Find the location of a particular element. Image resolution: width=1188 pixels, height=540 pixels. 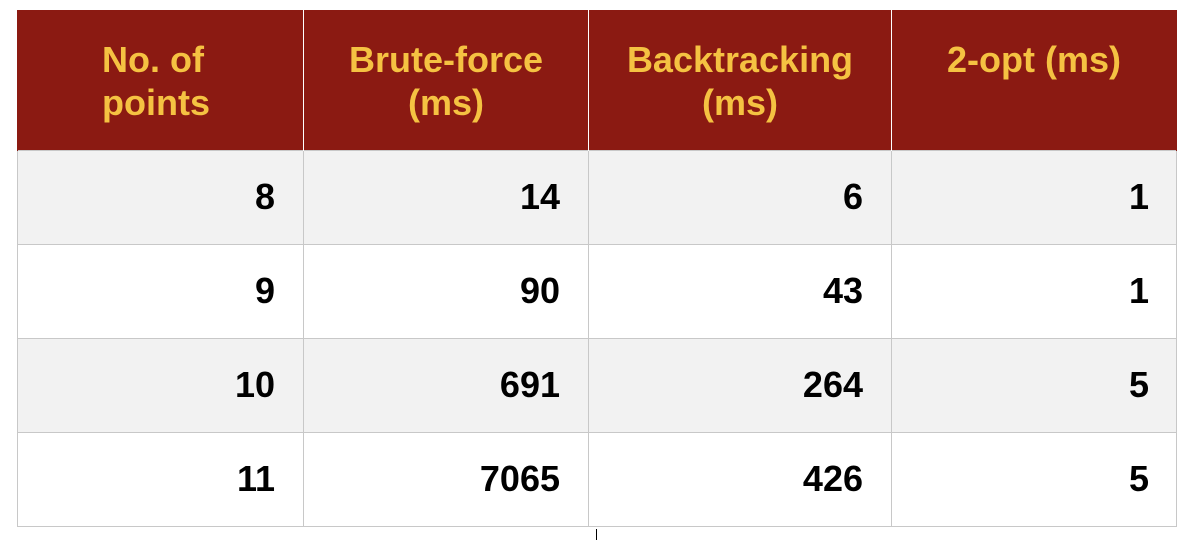

cell-points: 10 is located at coordinates (160, 385).